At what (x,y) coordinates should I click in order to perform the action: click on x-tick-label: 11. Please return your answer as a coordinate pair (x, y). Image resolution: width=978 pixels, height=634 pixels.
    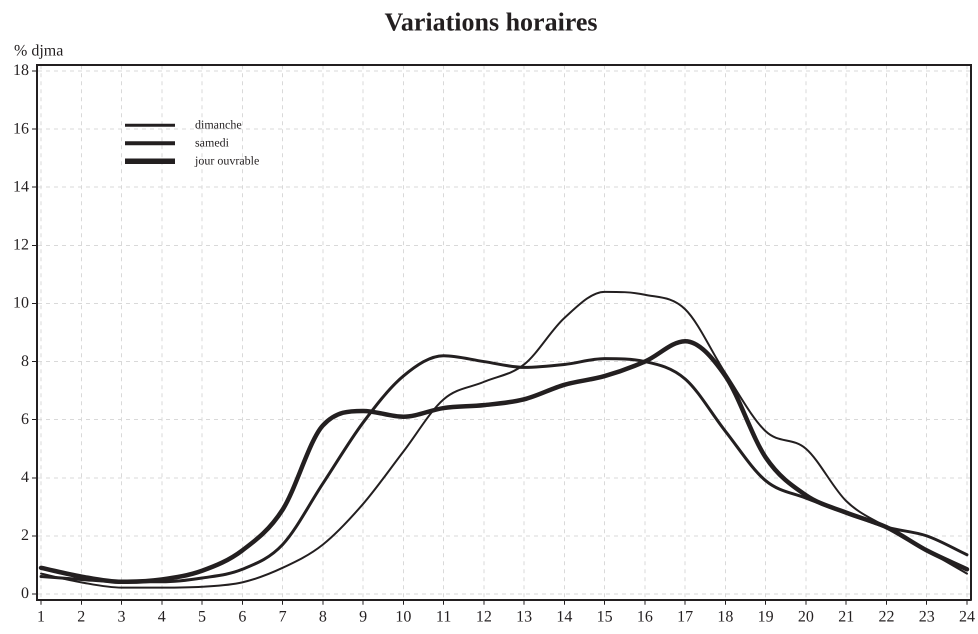
    Looking at the image, I should click on (444, 617).